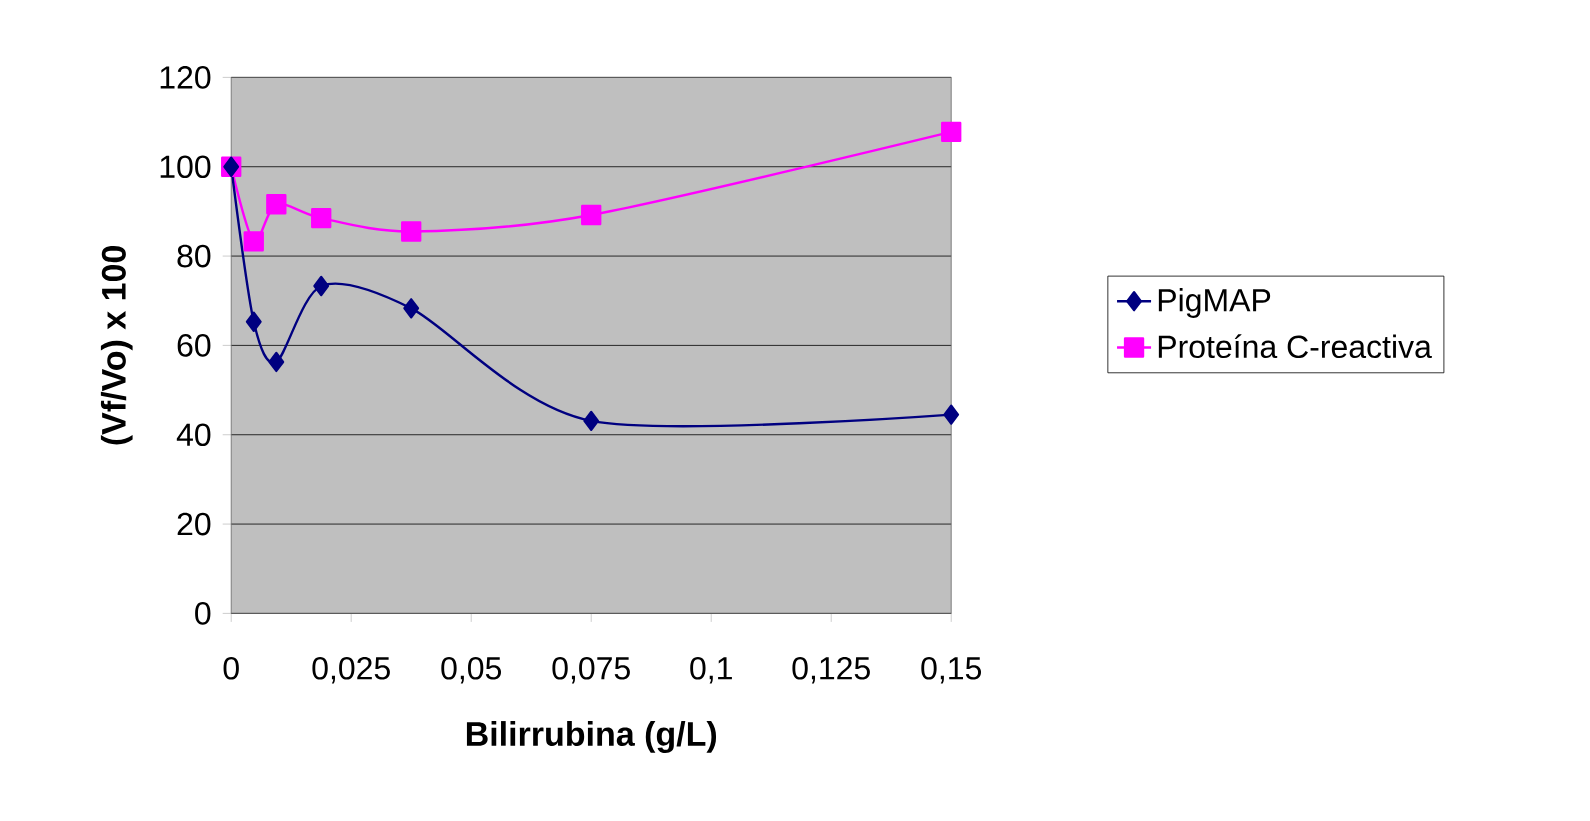 The width and height of the screenshot is (1590, 821). I want to click on x-tick-label: 0,15, so click(951, 670).